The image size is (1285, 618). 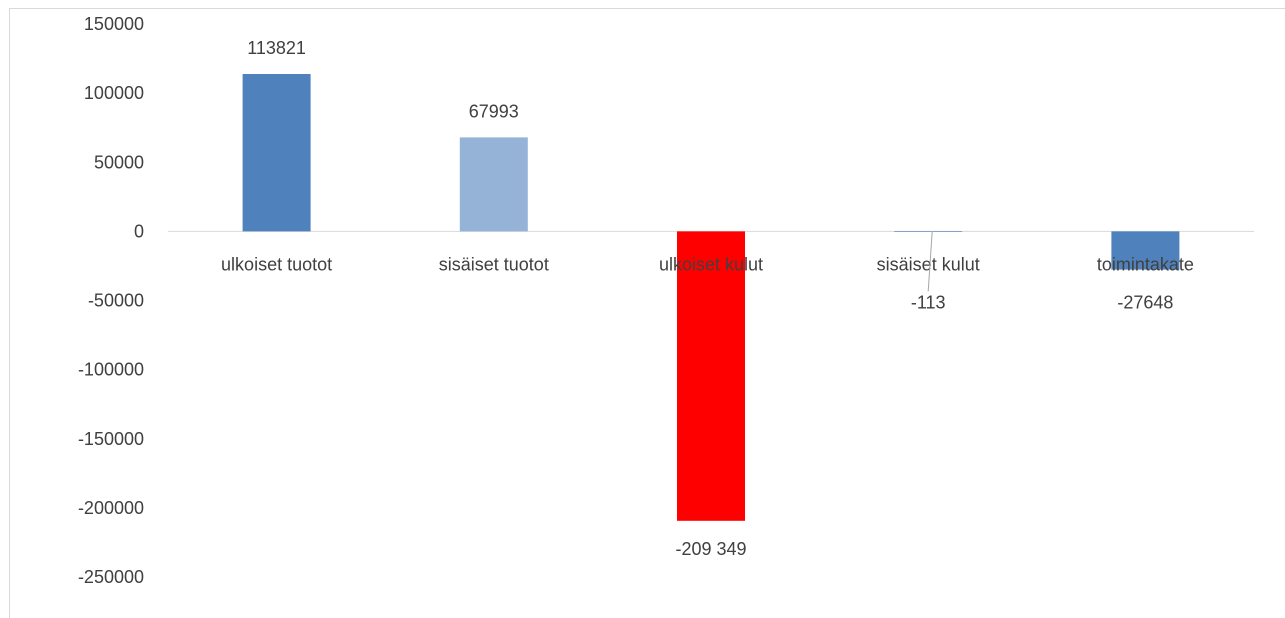 I want to click on y-tick-label: 100000, so click(x=114, y=93).